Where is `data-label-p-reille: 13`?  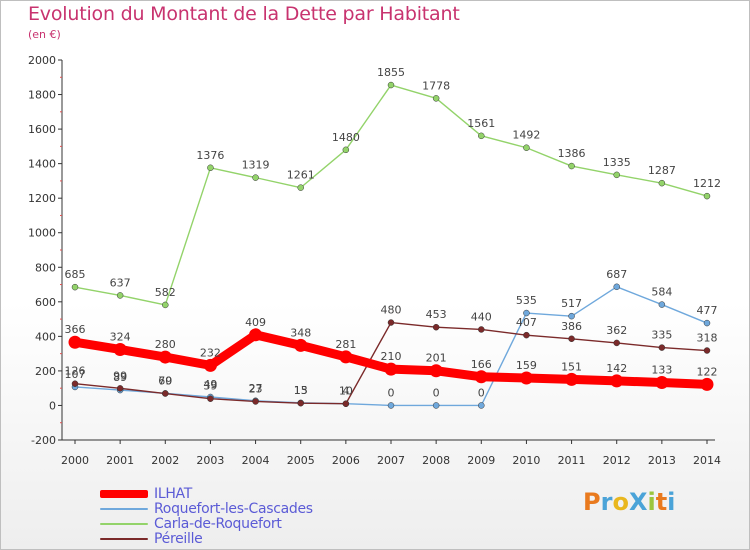
data-label-p-reille: 13 is located at coordinates (301, 390).